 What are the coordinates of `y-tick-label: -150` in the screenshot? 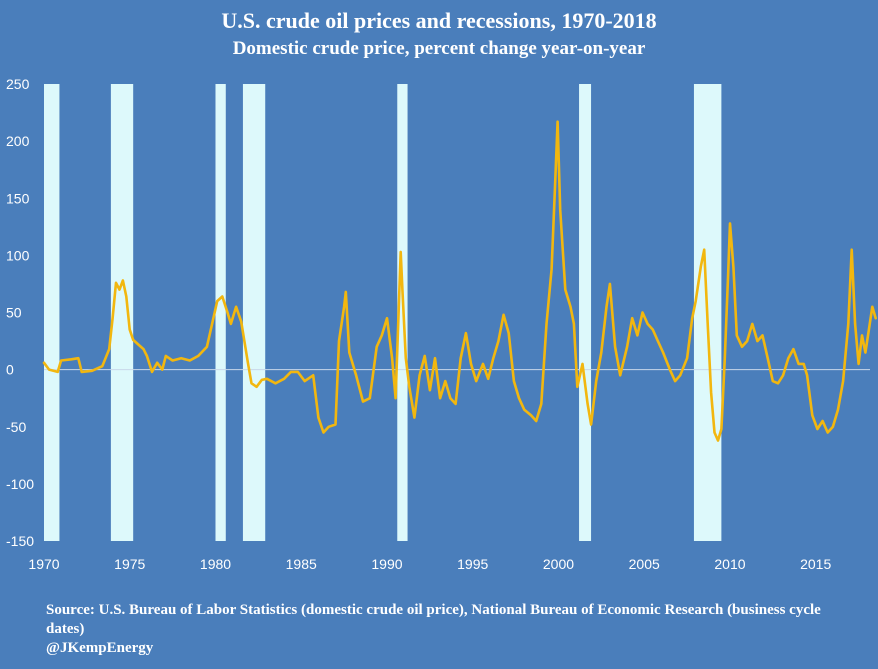 It's located at (20, 541).